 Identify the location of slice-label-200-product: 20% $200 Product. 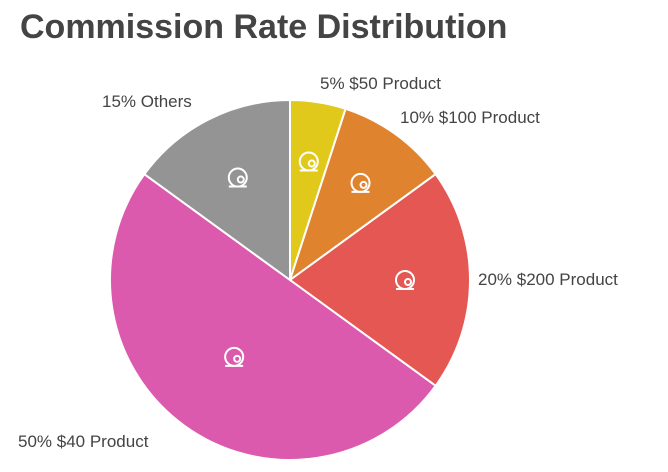
(548, 279).